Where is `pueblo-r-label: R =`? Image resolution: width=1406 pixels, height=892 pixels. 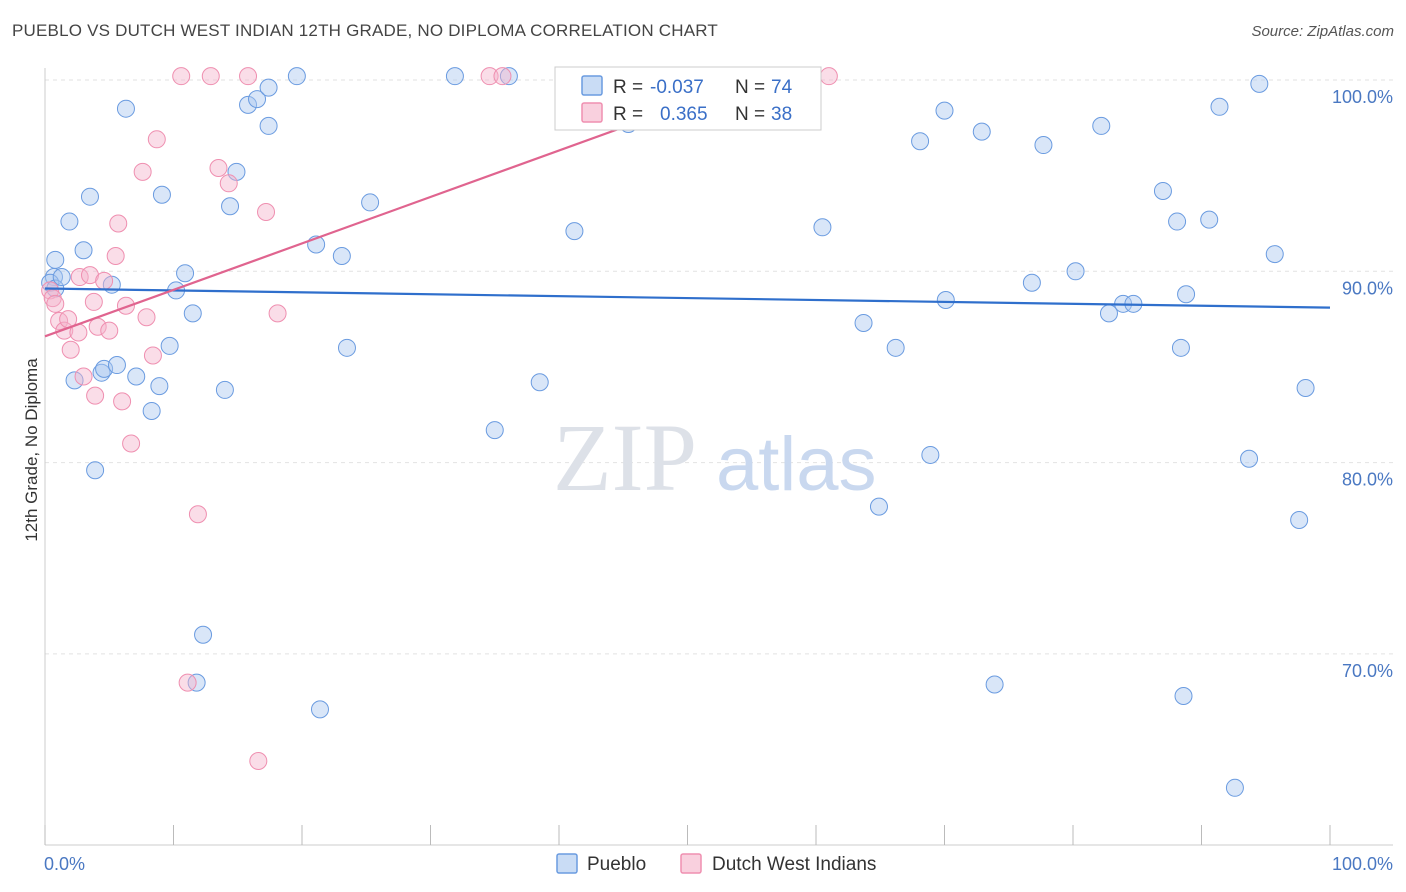 pueblo-r-label: R = is located at coordinates (628, 87).